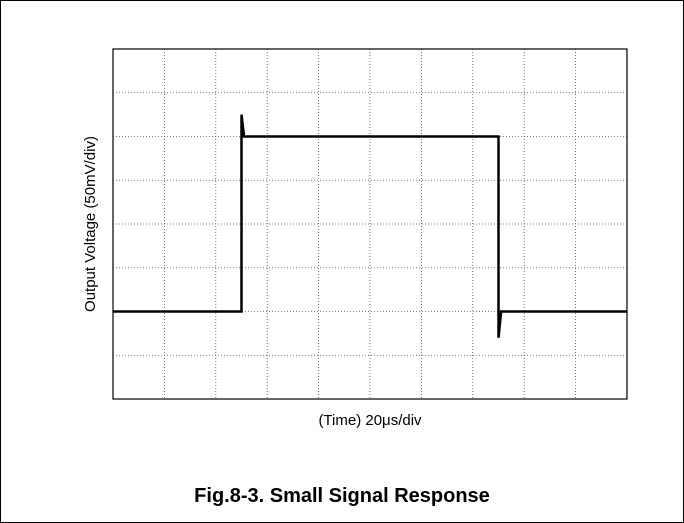 The image size is (684, 523). Describe the element at coordinates (90, 224) in the screenshot. I see `y-axis-label: Output Voltage (50mV/div)` at that location.